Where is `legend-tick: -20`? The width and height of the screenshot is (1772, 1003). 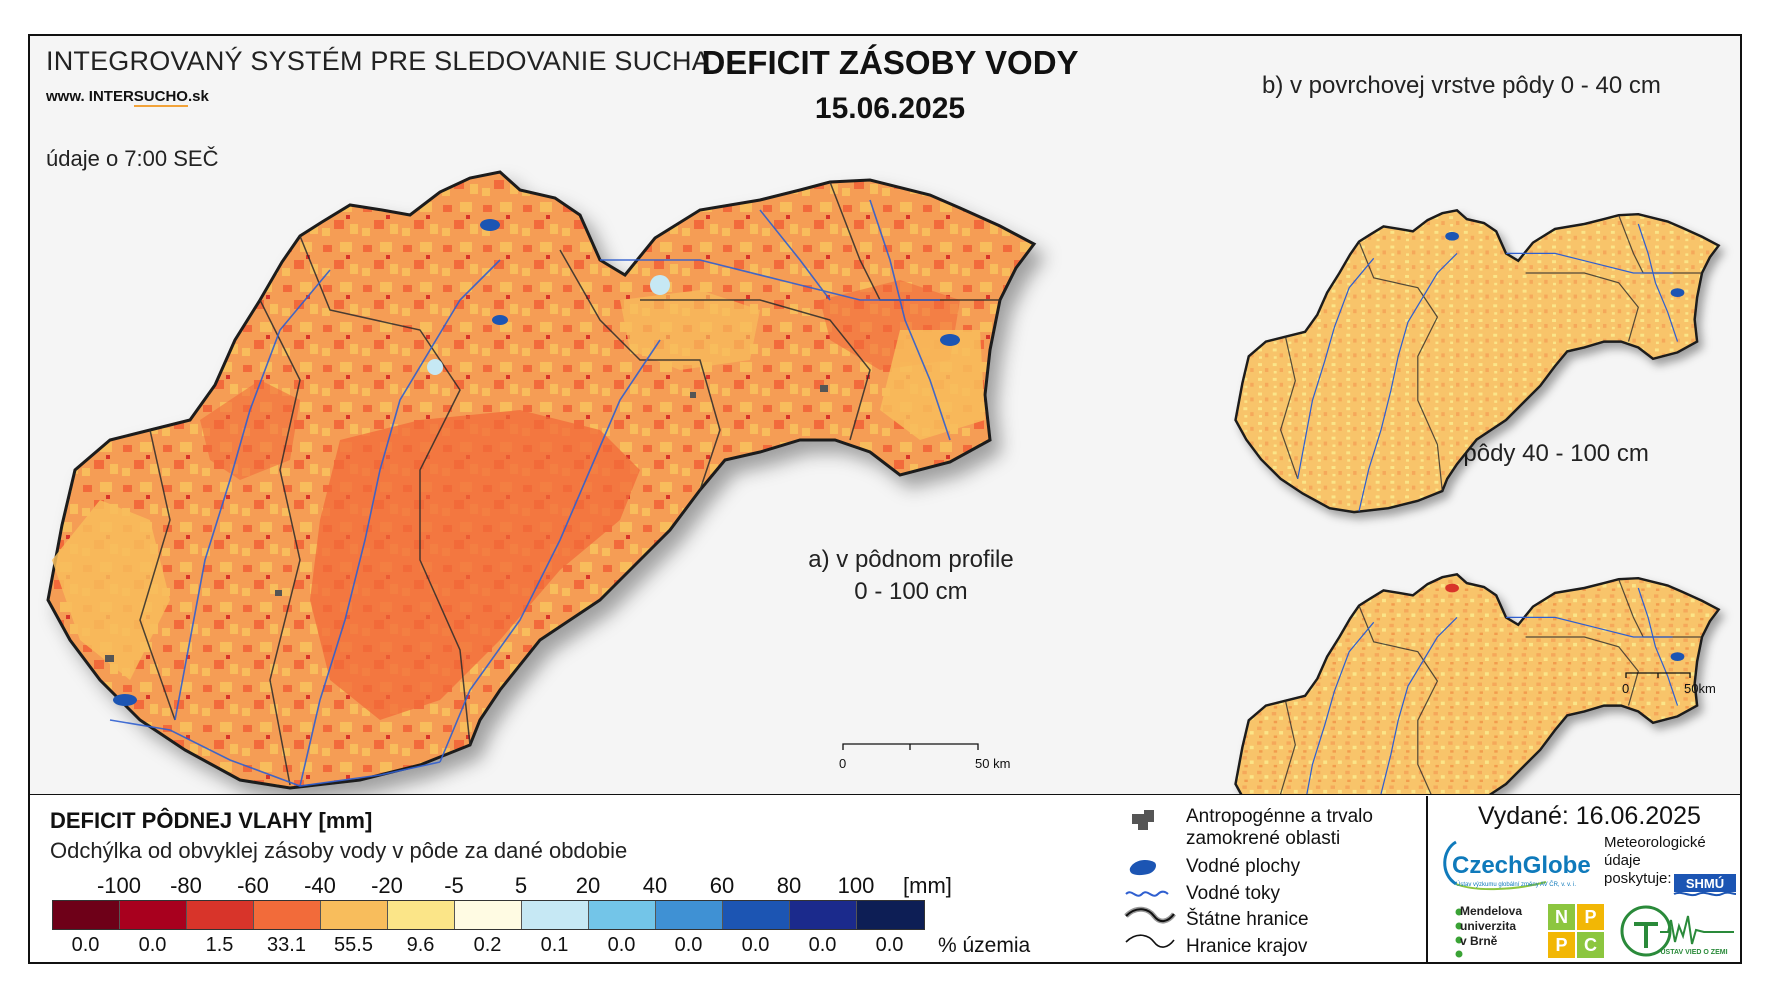
legend-tick: -20 is located at coordinates (387, 885).